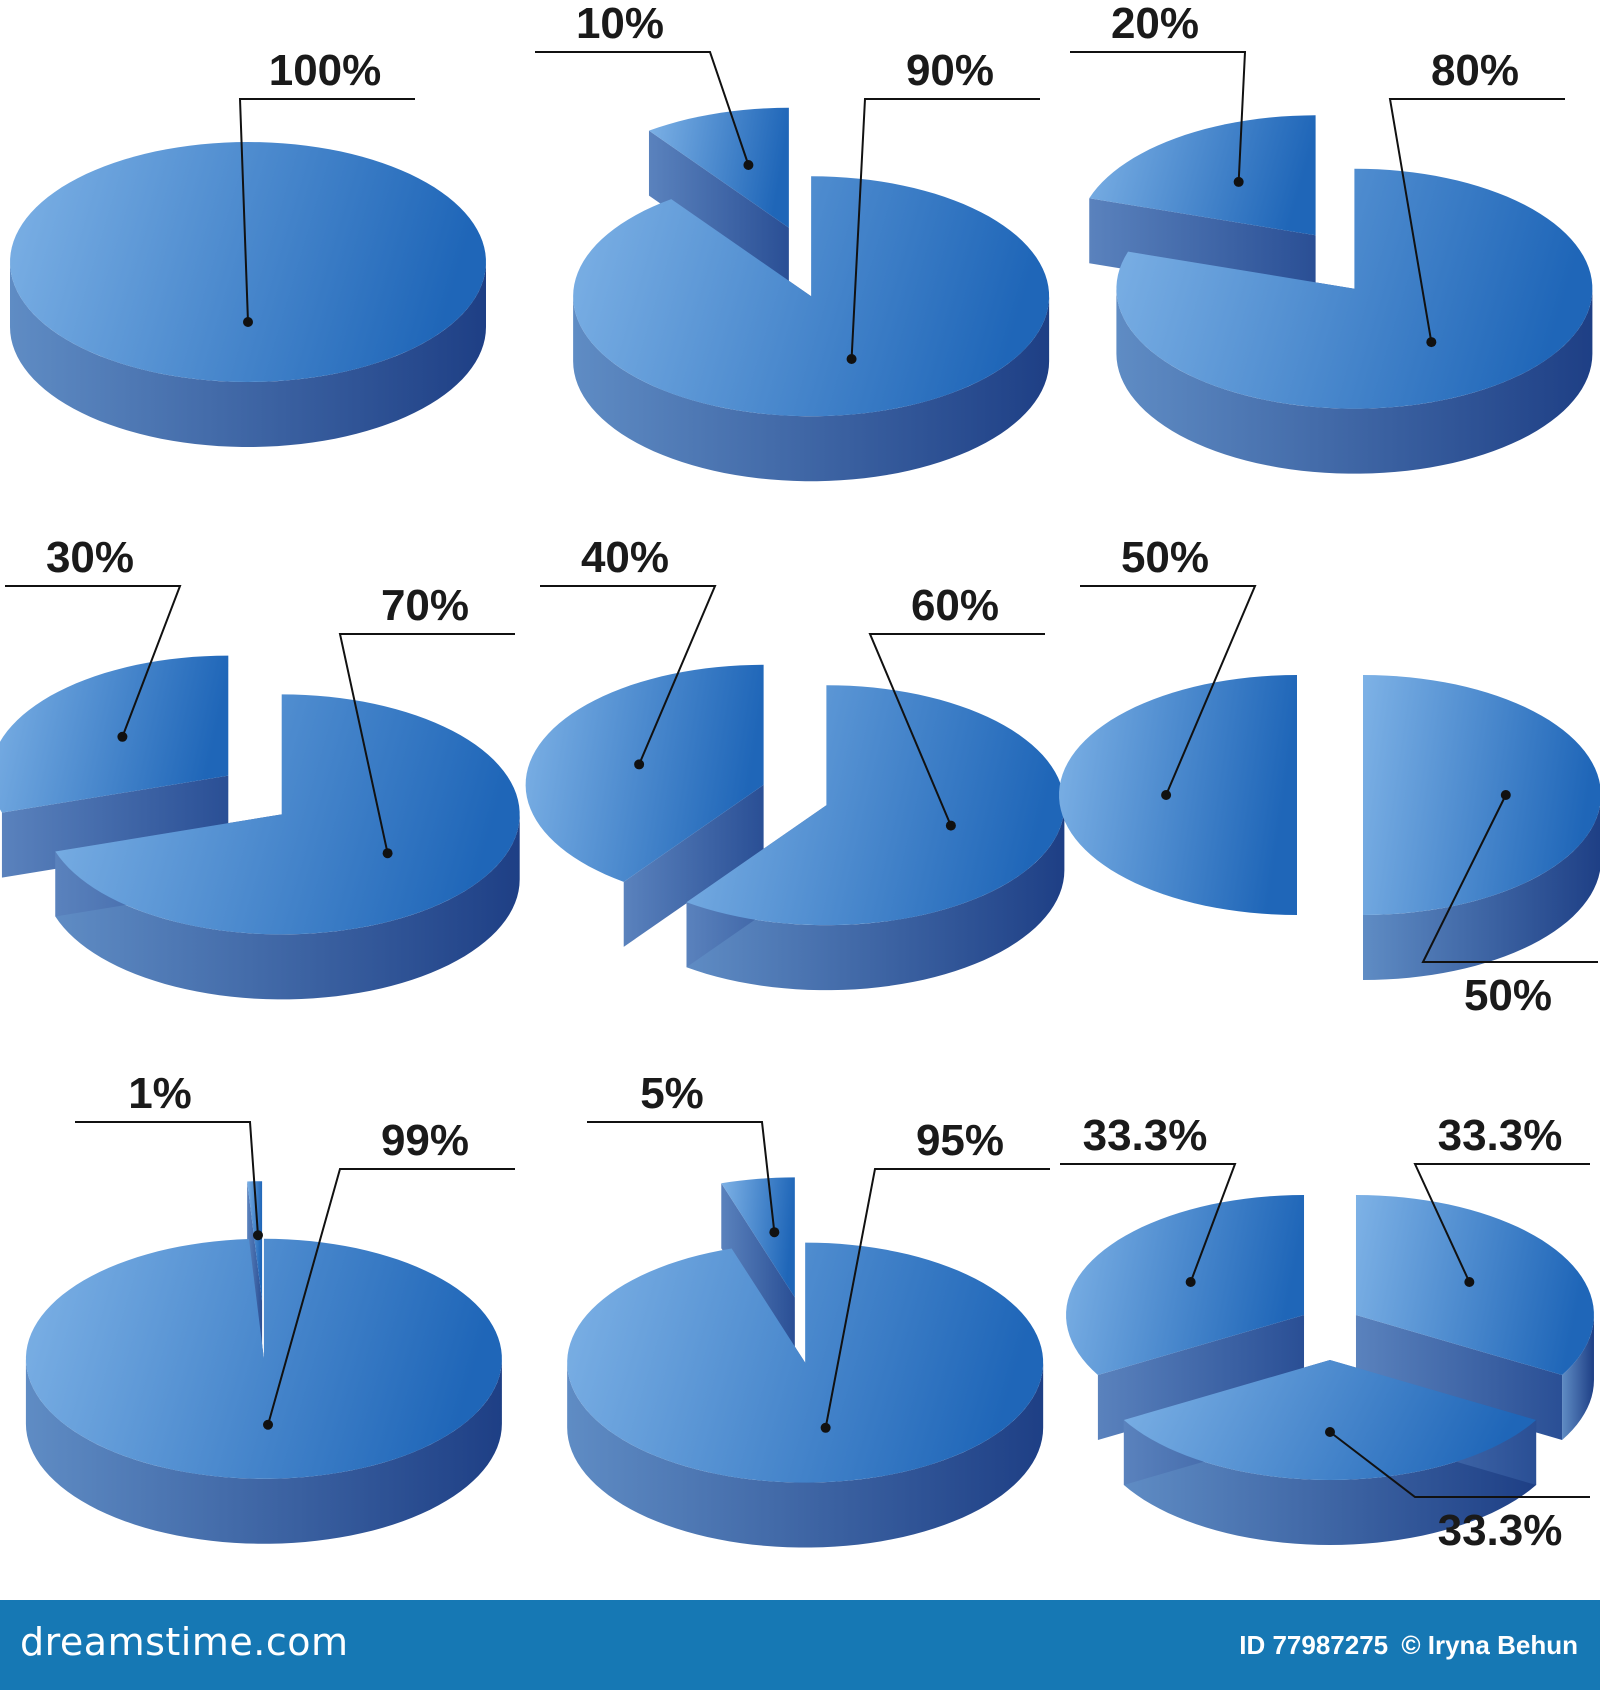 The height and width of the screenshot is (1690, 1600). I want to click on pie-chart-2: 10% 90%, so click(792, 241).